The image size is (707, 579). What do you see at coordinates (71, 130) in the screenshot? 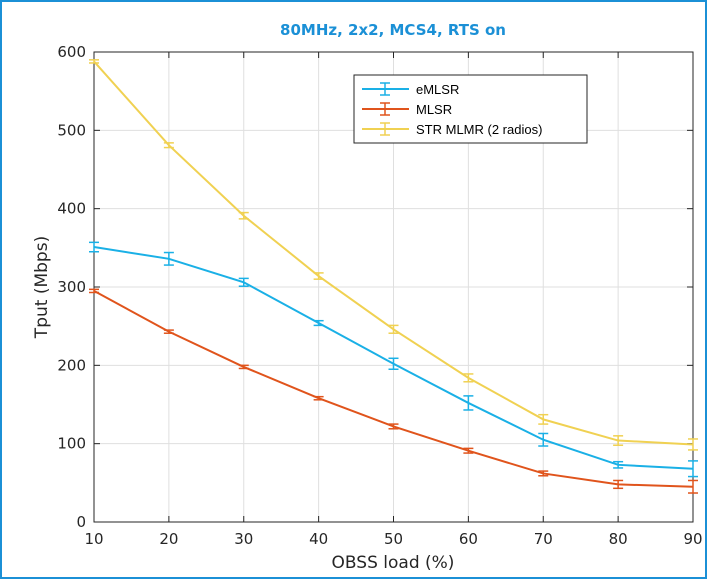
I see `y-tick-label: 500` at bounding box center [71, 130].